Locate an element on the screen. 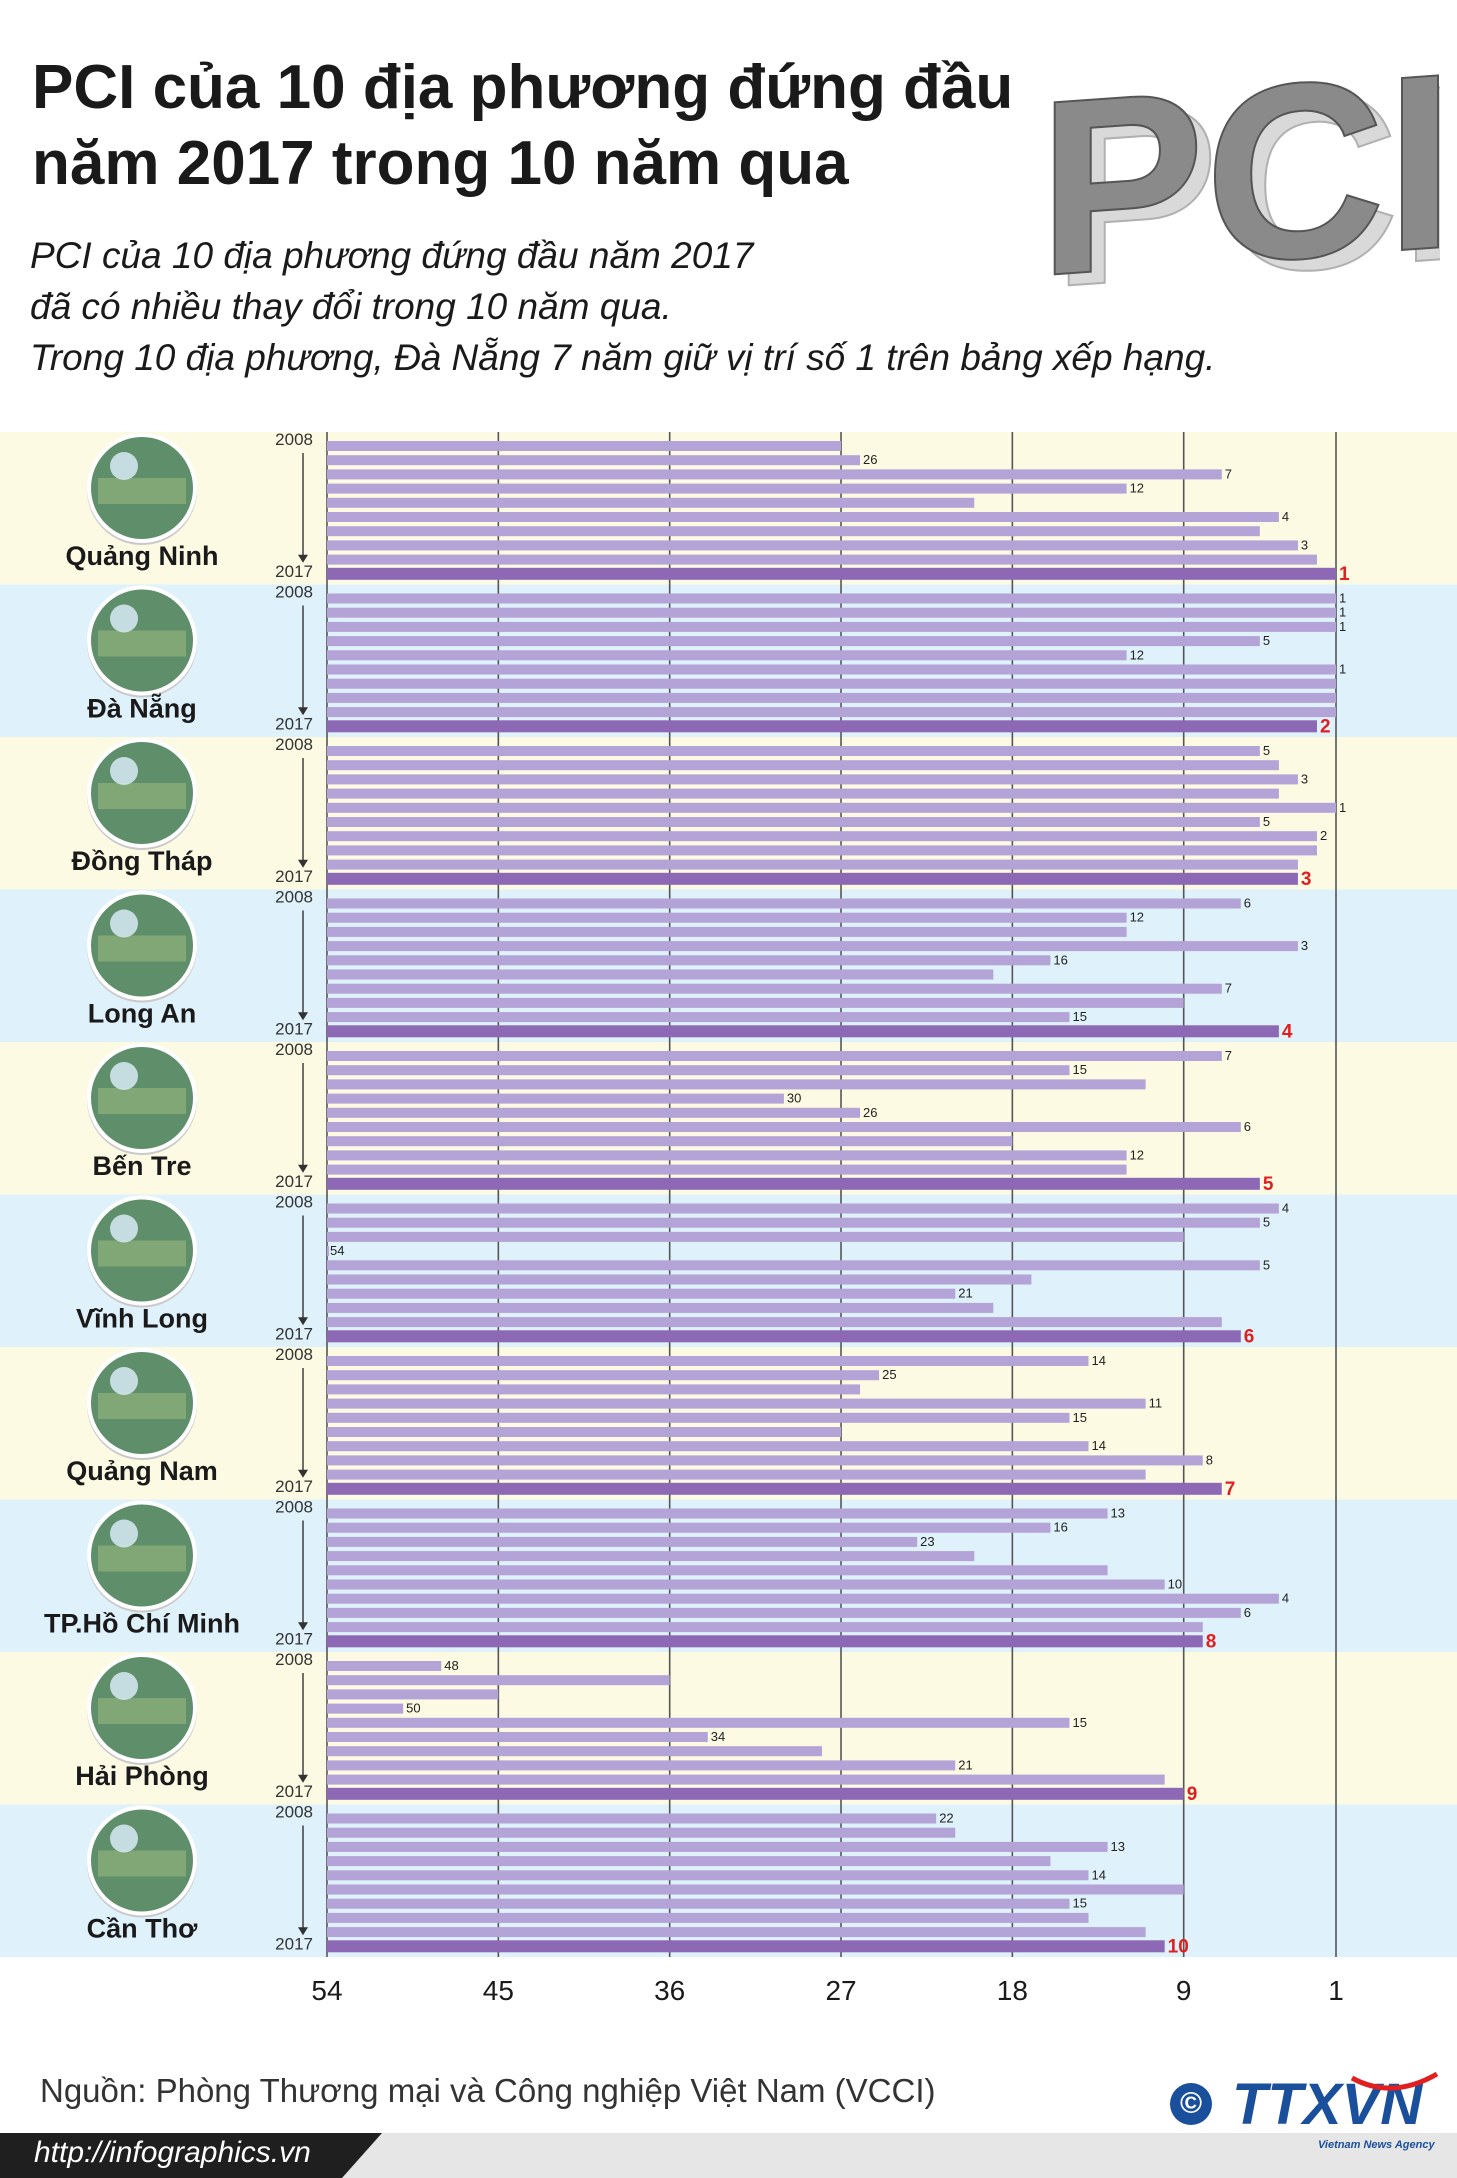 Image resolution: width=1457 pixels, height=2178 pixels. bay-islands-icon is located at coordinates (142, 491).